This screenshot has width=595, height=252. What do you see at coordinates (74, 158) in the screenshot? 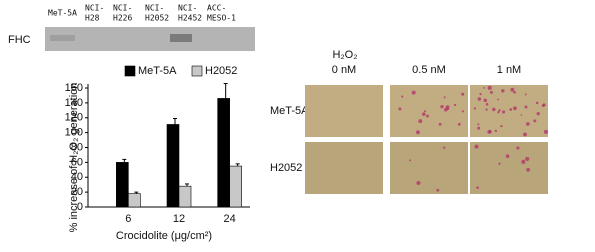
I see `y-axis-label: % increase of H₂O₂ generation` at bounding box center [74, 158].